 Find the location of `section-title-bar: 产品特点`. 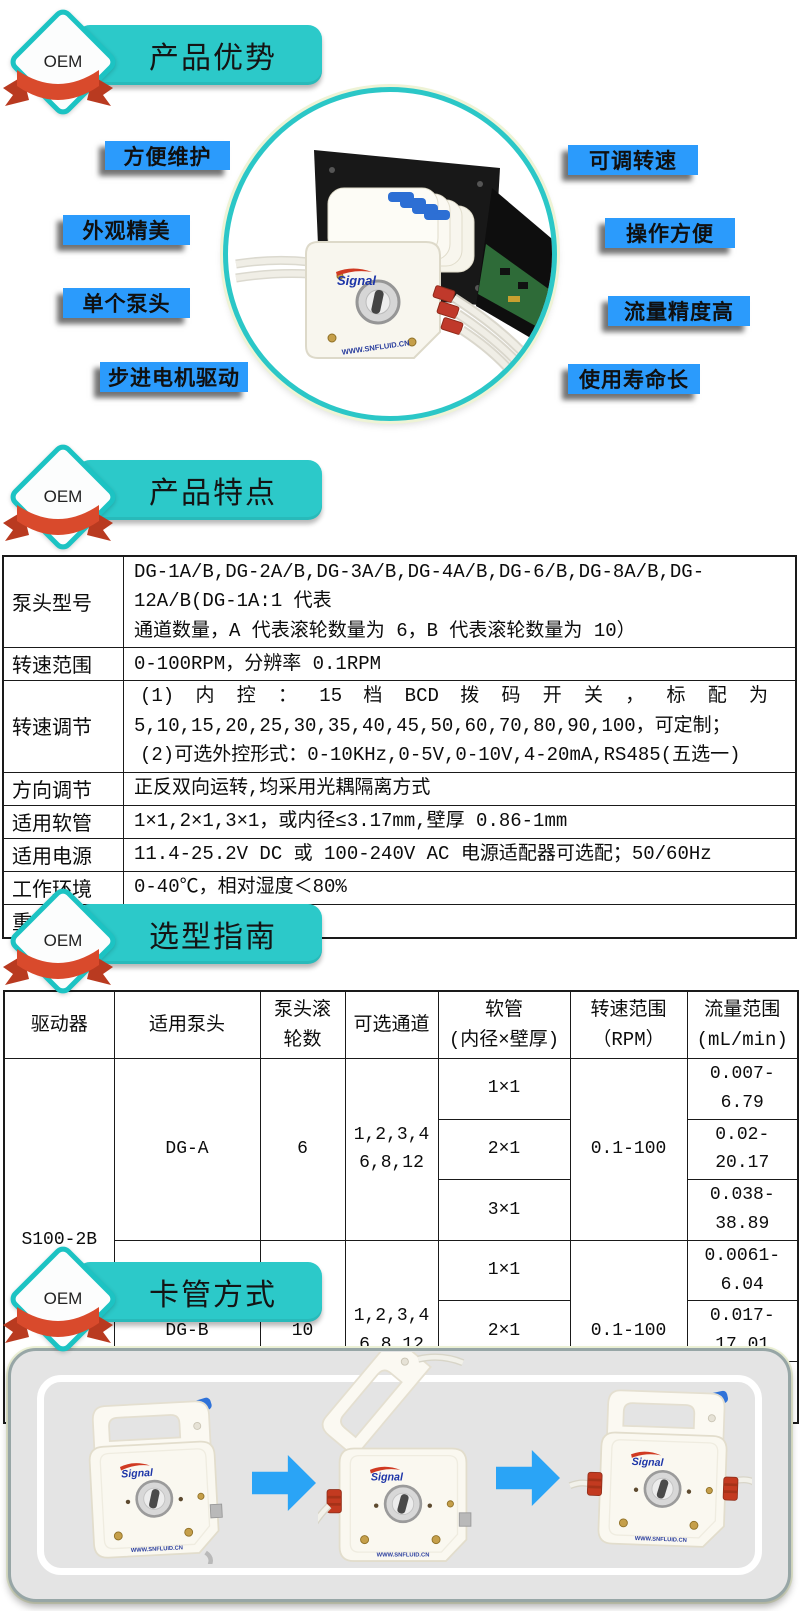

section-title-bar: 产品特点 is located at coordinates (199, 490).